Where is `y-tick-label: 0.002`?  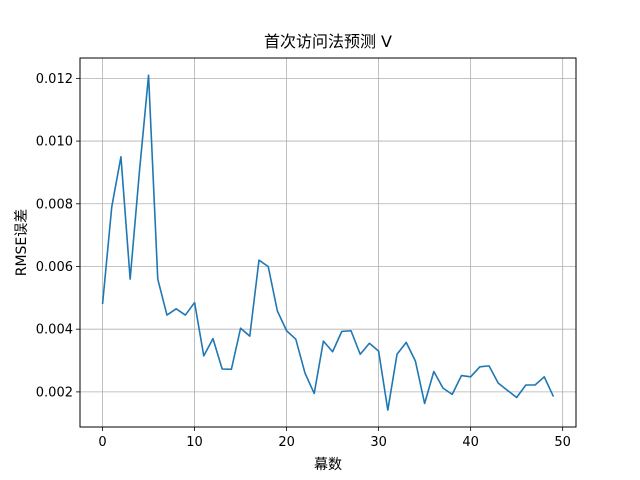 y-tick-label: 0.002 is located at coordinates (54, 392).